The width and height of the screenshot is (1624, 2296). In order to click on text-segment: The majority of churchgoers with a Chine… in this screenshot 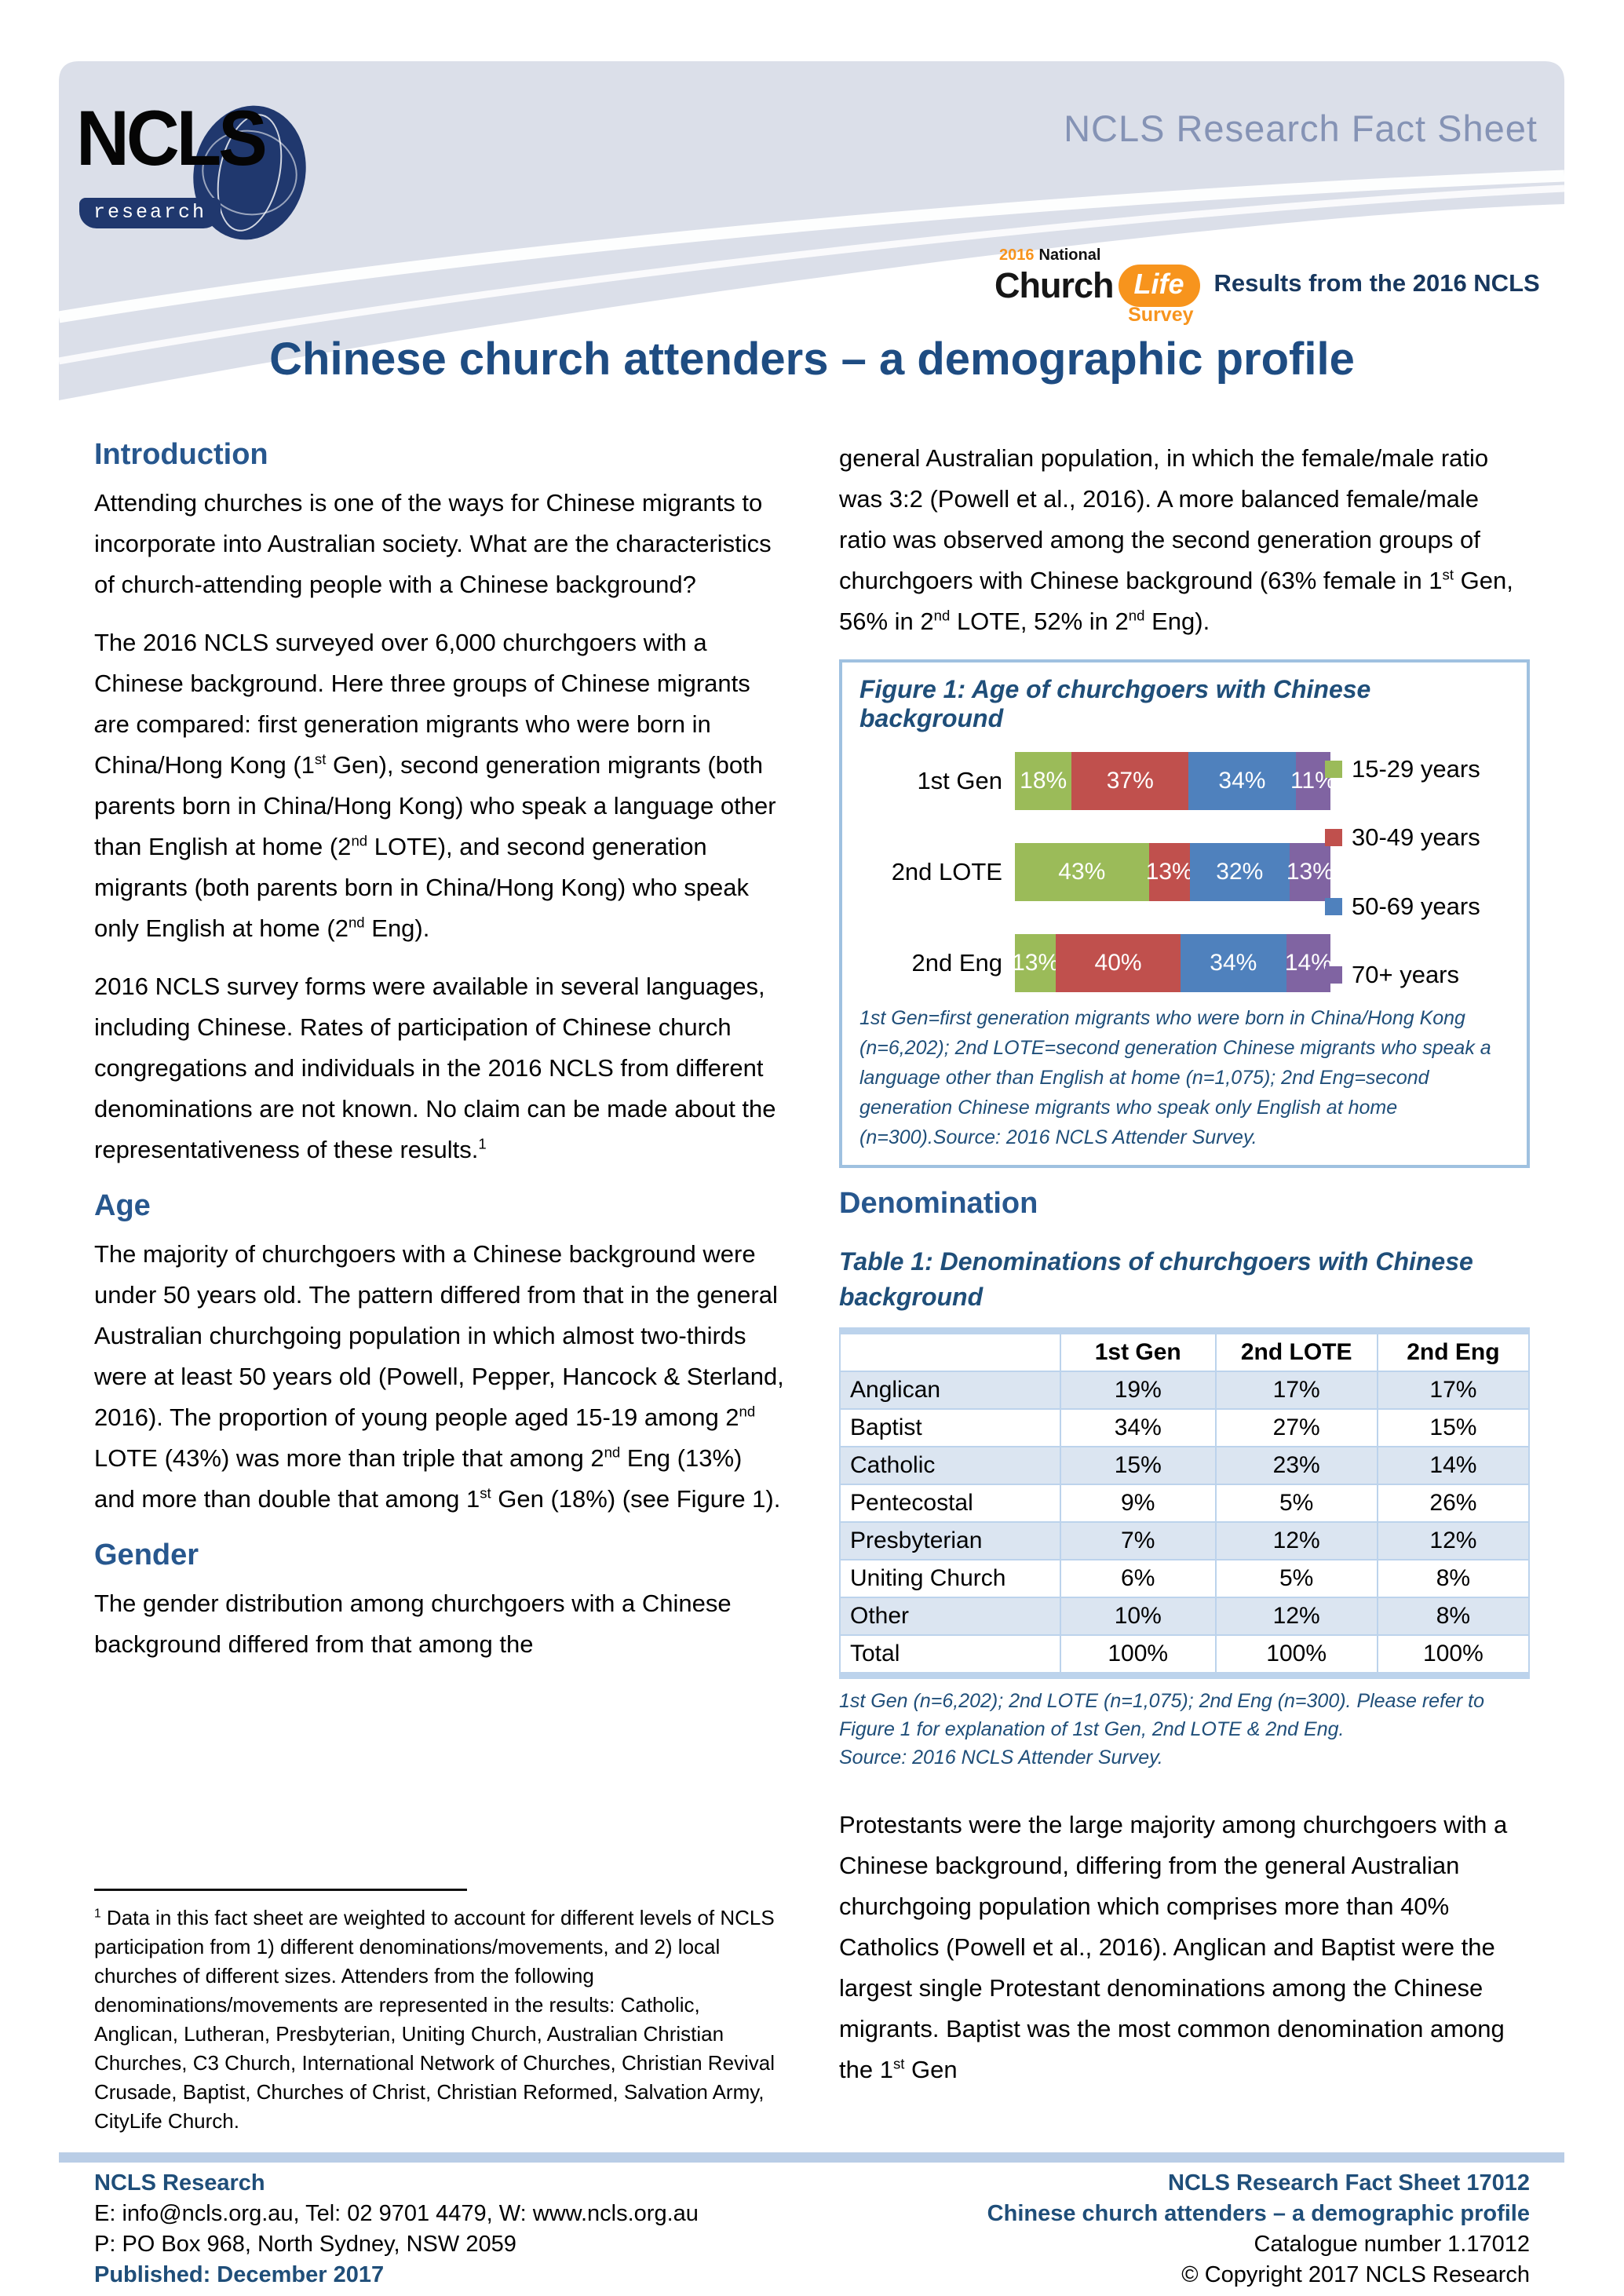, I will do `click(439, 1335)`.